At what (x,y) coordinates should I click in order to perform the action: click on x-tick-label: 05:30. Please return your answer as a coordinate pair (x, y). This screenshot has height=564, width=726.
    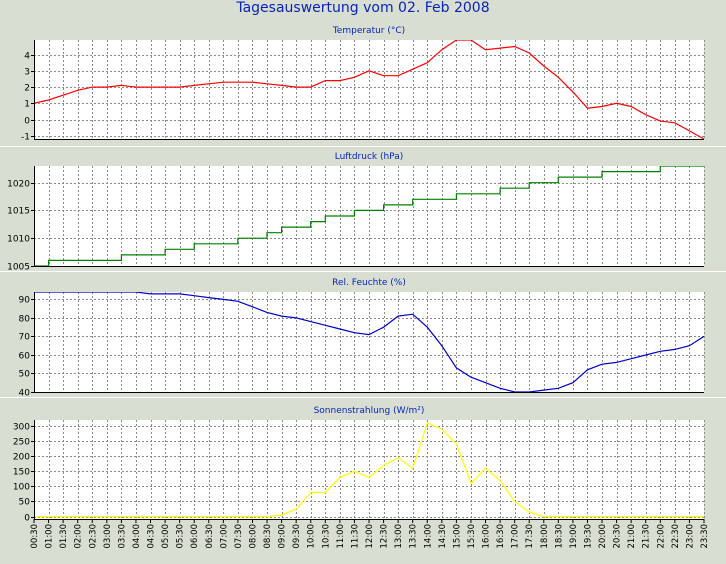
    Looking at the image, I should click on (181, 536).